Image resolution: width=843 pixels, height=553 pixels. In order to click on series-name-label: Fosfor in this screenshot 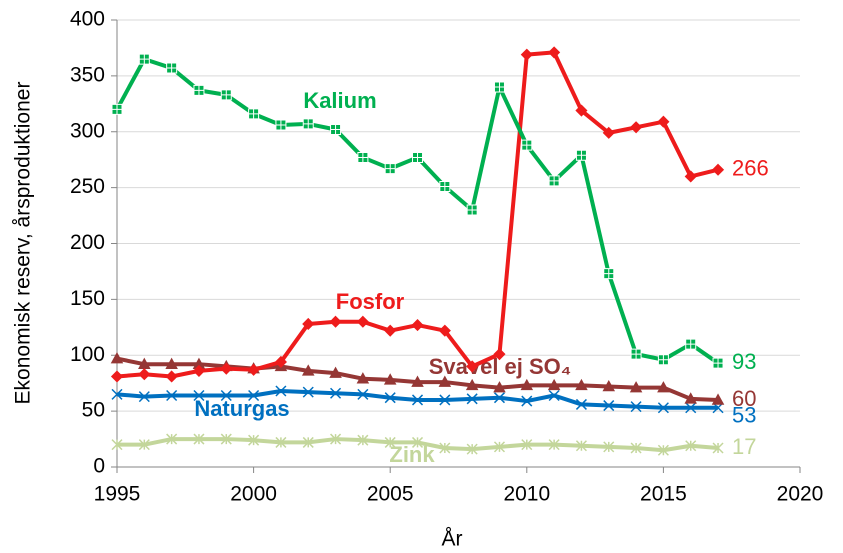, I will do `click(370, 301)`.